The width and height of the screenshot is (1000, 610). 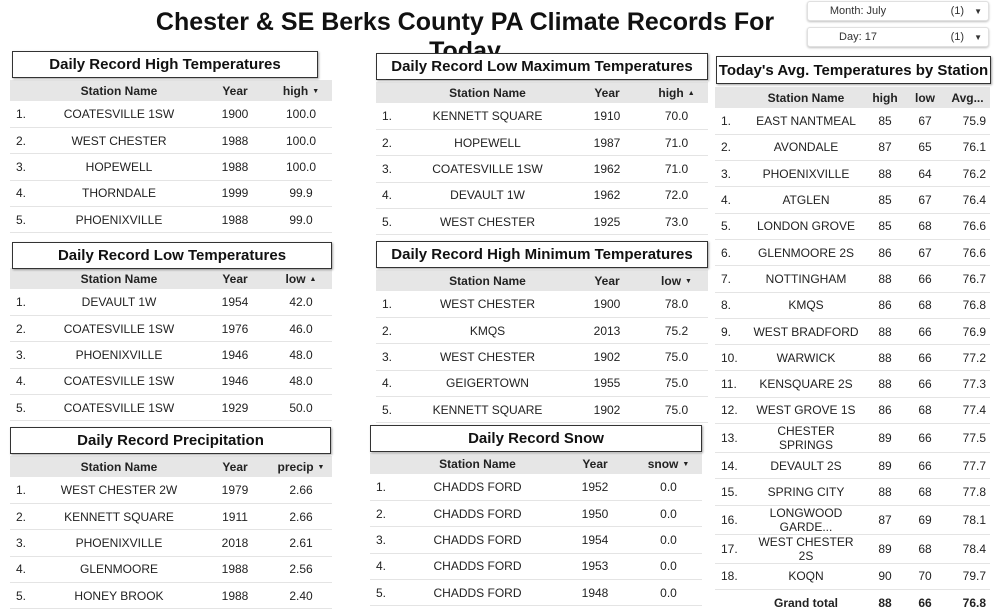 What do you see at coordinates (852, 200) in the screenshot?
I see `table-row: 4. ATGLEN 85 67 76.4` at bounding box center [852, 200].